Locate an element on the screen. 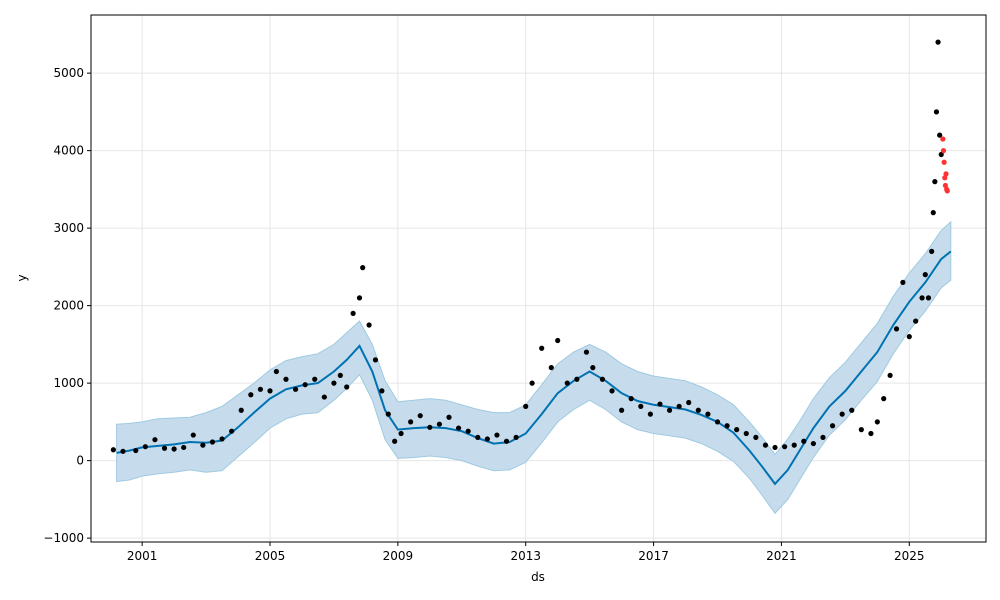 This screenshot has width=1000, height=600. x-tick-label: 2001 is located at coordinates (142, 556).